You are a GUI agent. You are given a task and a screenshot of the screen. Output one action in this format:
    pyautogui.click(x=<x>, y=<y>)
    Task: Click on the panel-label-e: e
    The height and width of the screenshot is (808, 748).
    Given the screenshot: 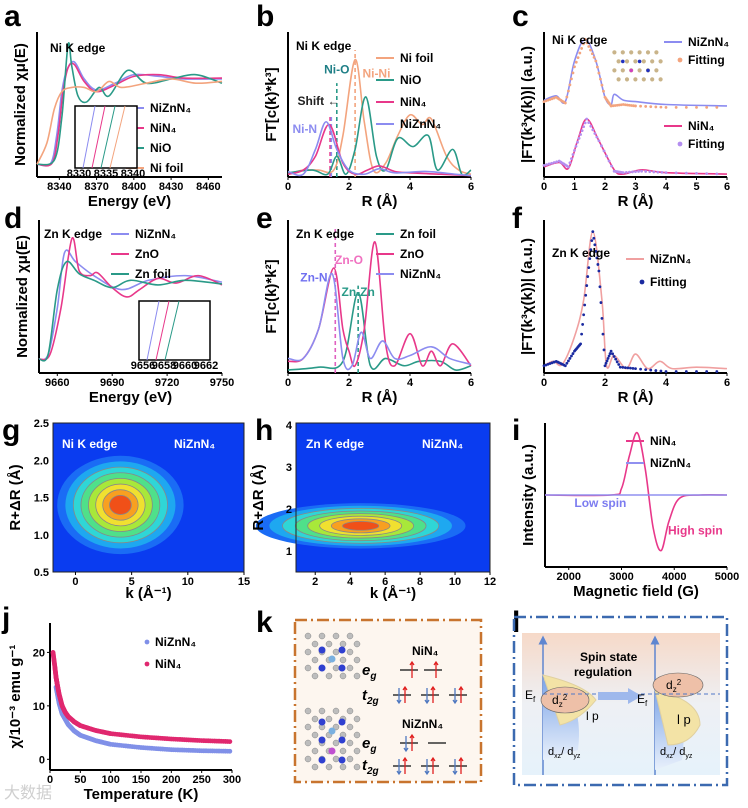 What is the action you would take?
    pyautogui.click(x=264, y=218)
    